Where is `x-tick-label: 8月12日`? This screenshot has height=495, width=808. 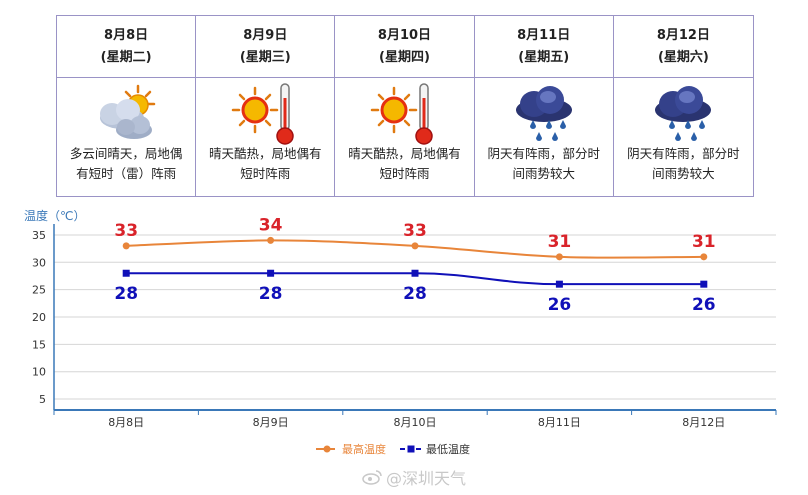 x-tick-label: 8月12日 is located at coordinates (703, 422).